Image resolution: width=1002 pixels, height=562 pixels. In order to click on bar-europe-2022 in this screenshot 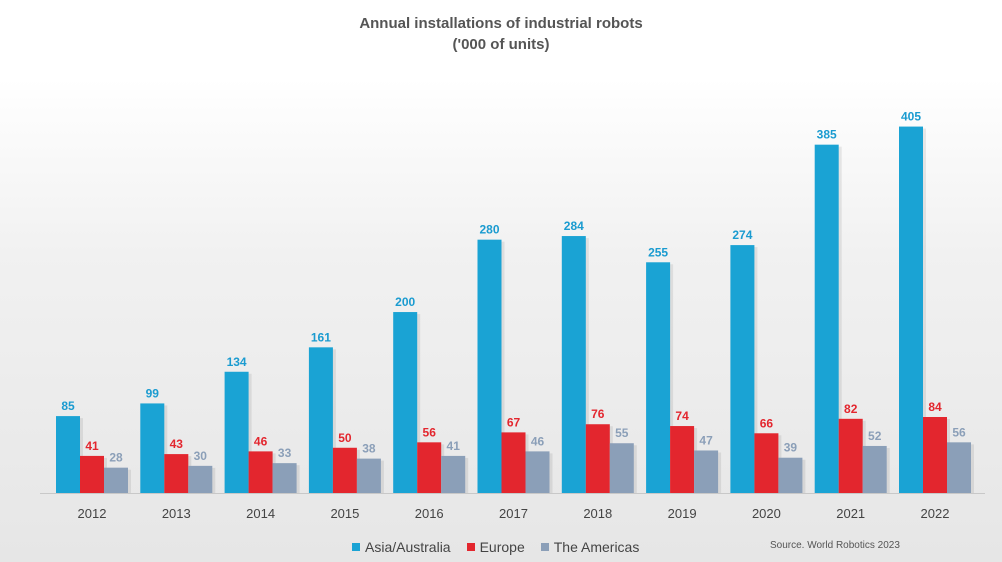, I will do `click(935, 455)`.